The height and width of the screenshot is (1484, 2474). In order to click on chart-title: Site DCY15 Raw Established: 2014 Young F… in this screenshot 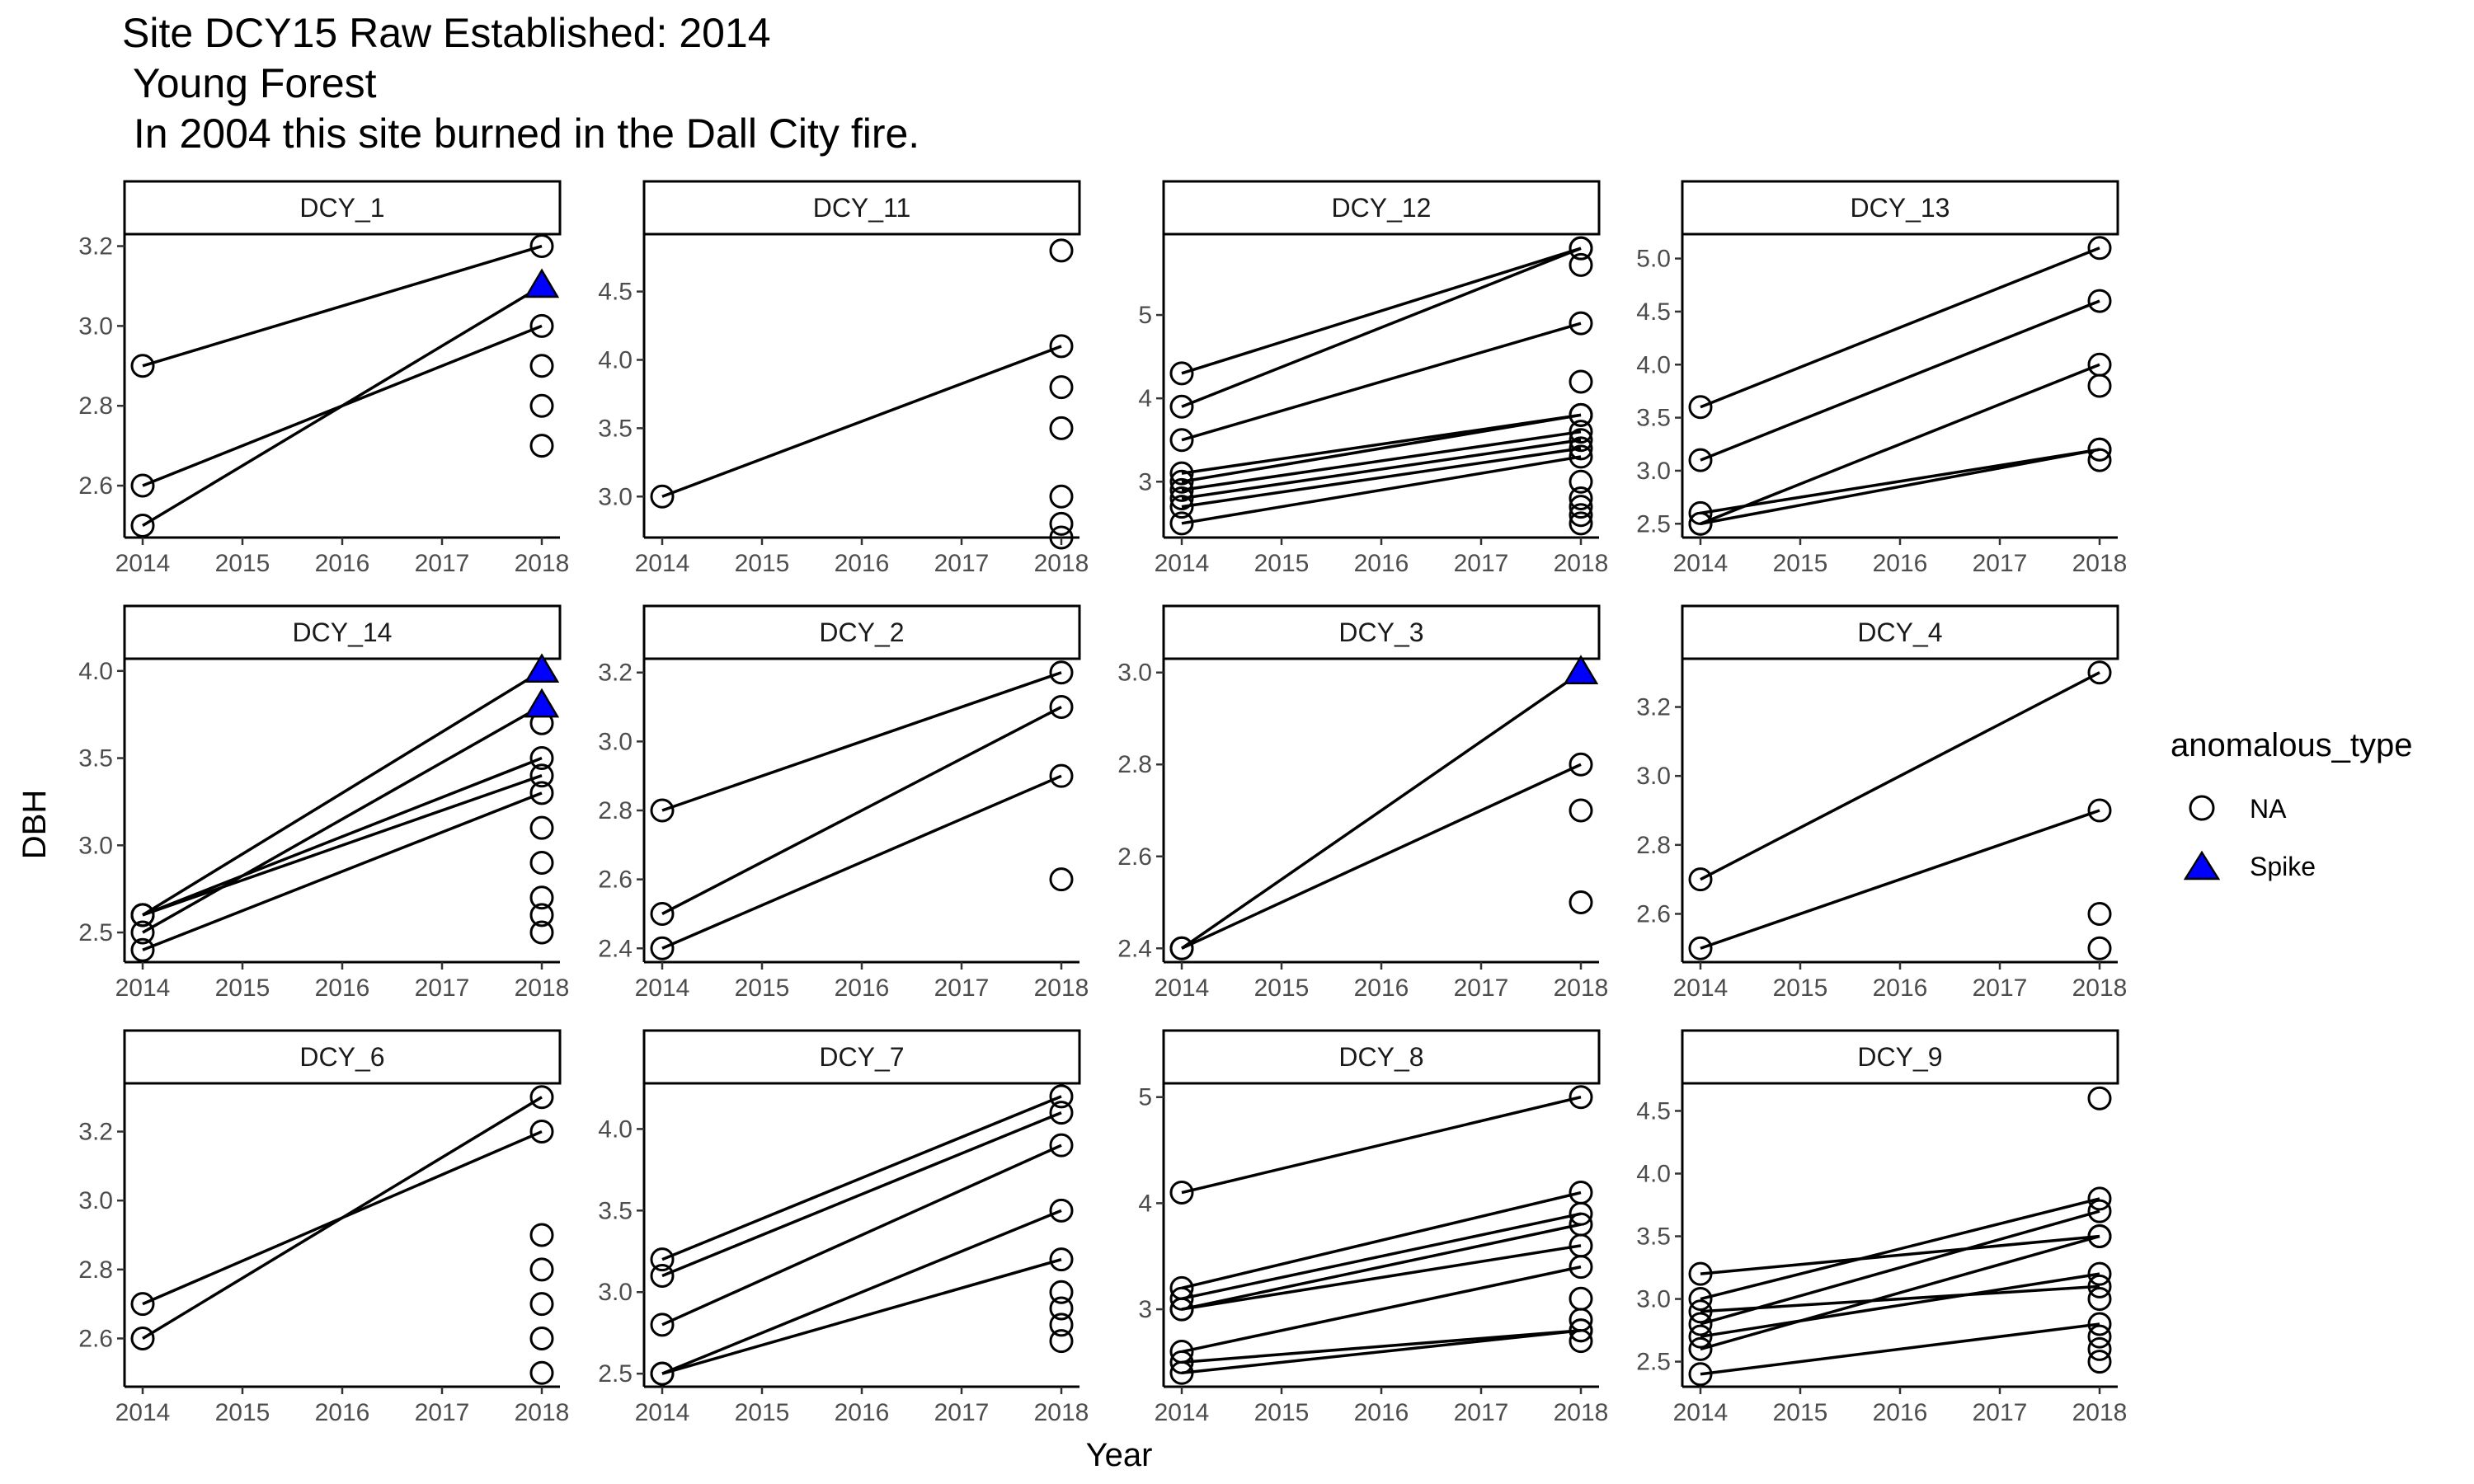, I will do `click(521, 83)`.